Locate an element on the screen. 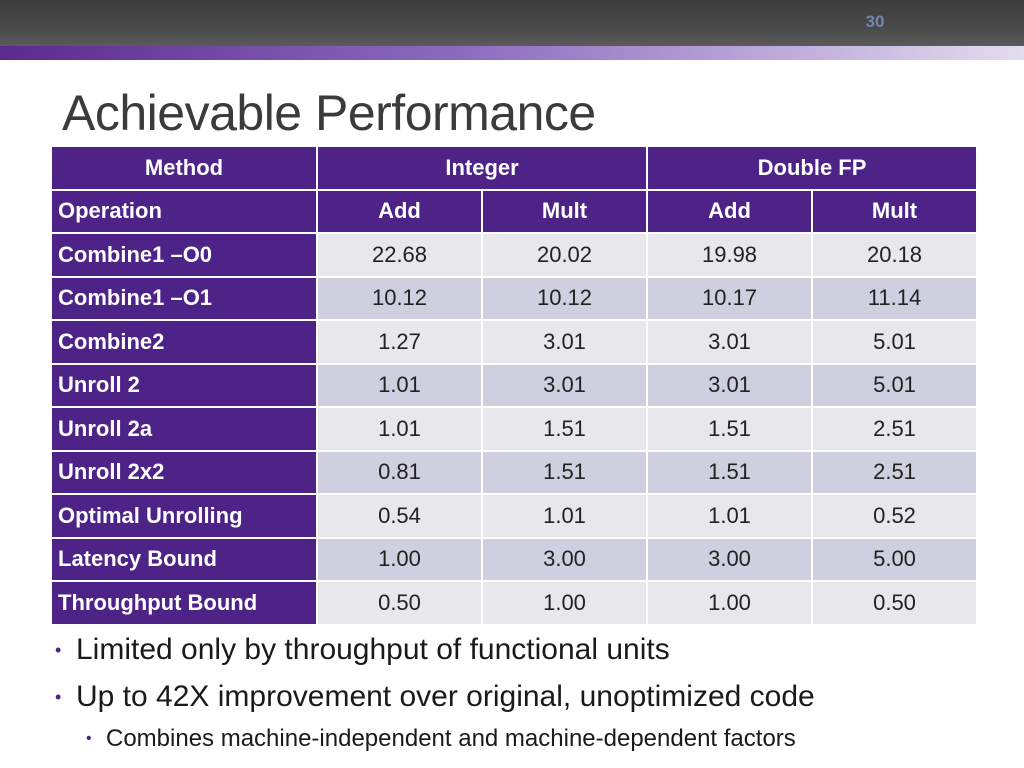  header-operation: Operation is located at coordinates (184, 211).